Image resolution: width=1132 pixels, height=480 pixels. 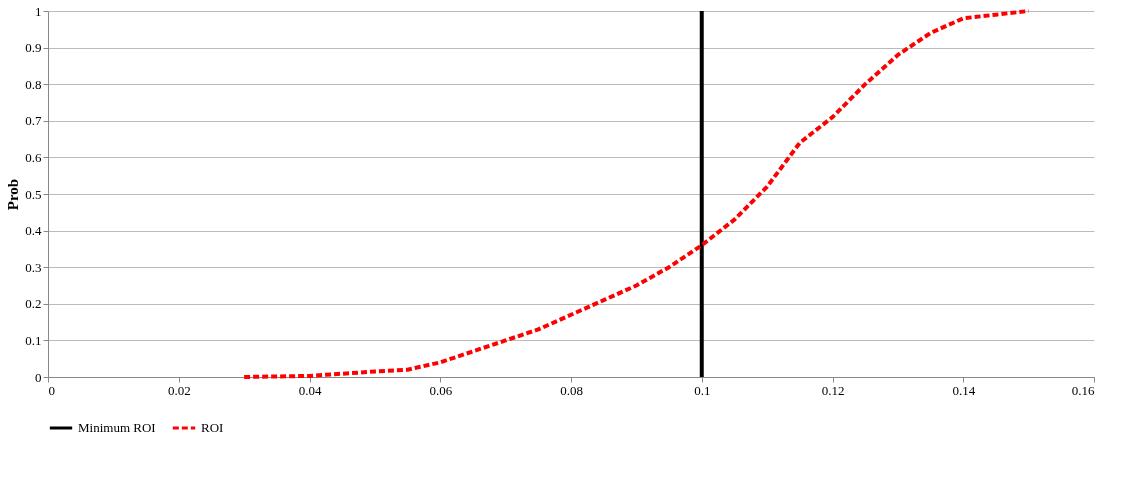 What do you see at coordinates (38, 11) in the screenshot?
I see `y-tick-label: 1` at bounding box center [38, 11].